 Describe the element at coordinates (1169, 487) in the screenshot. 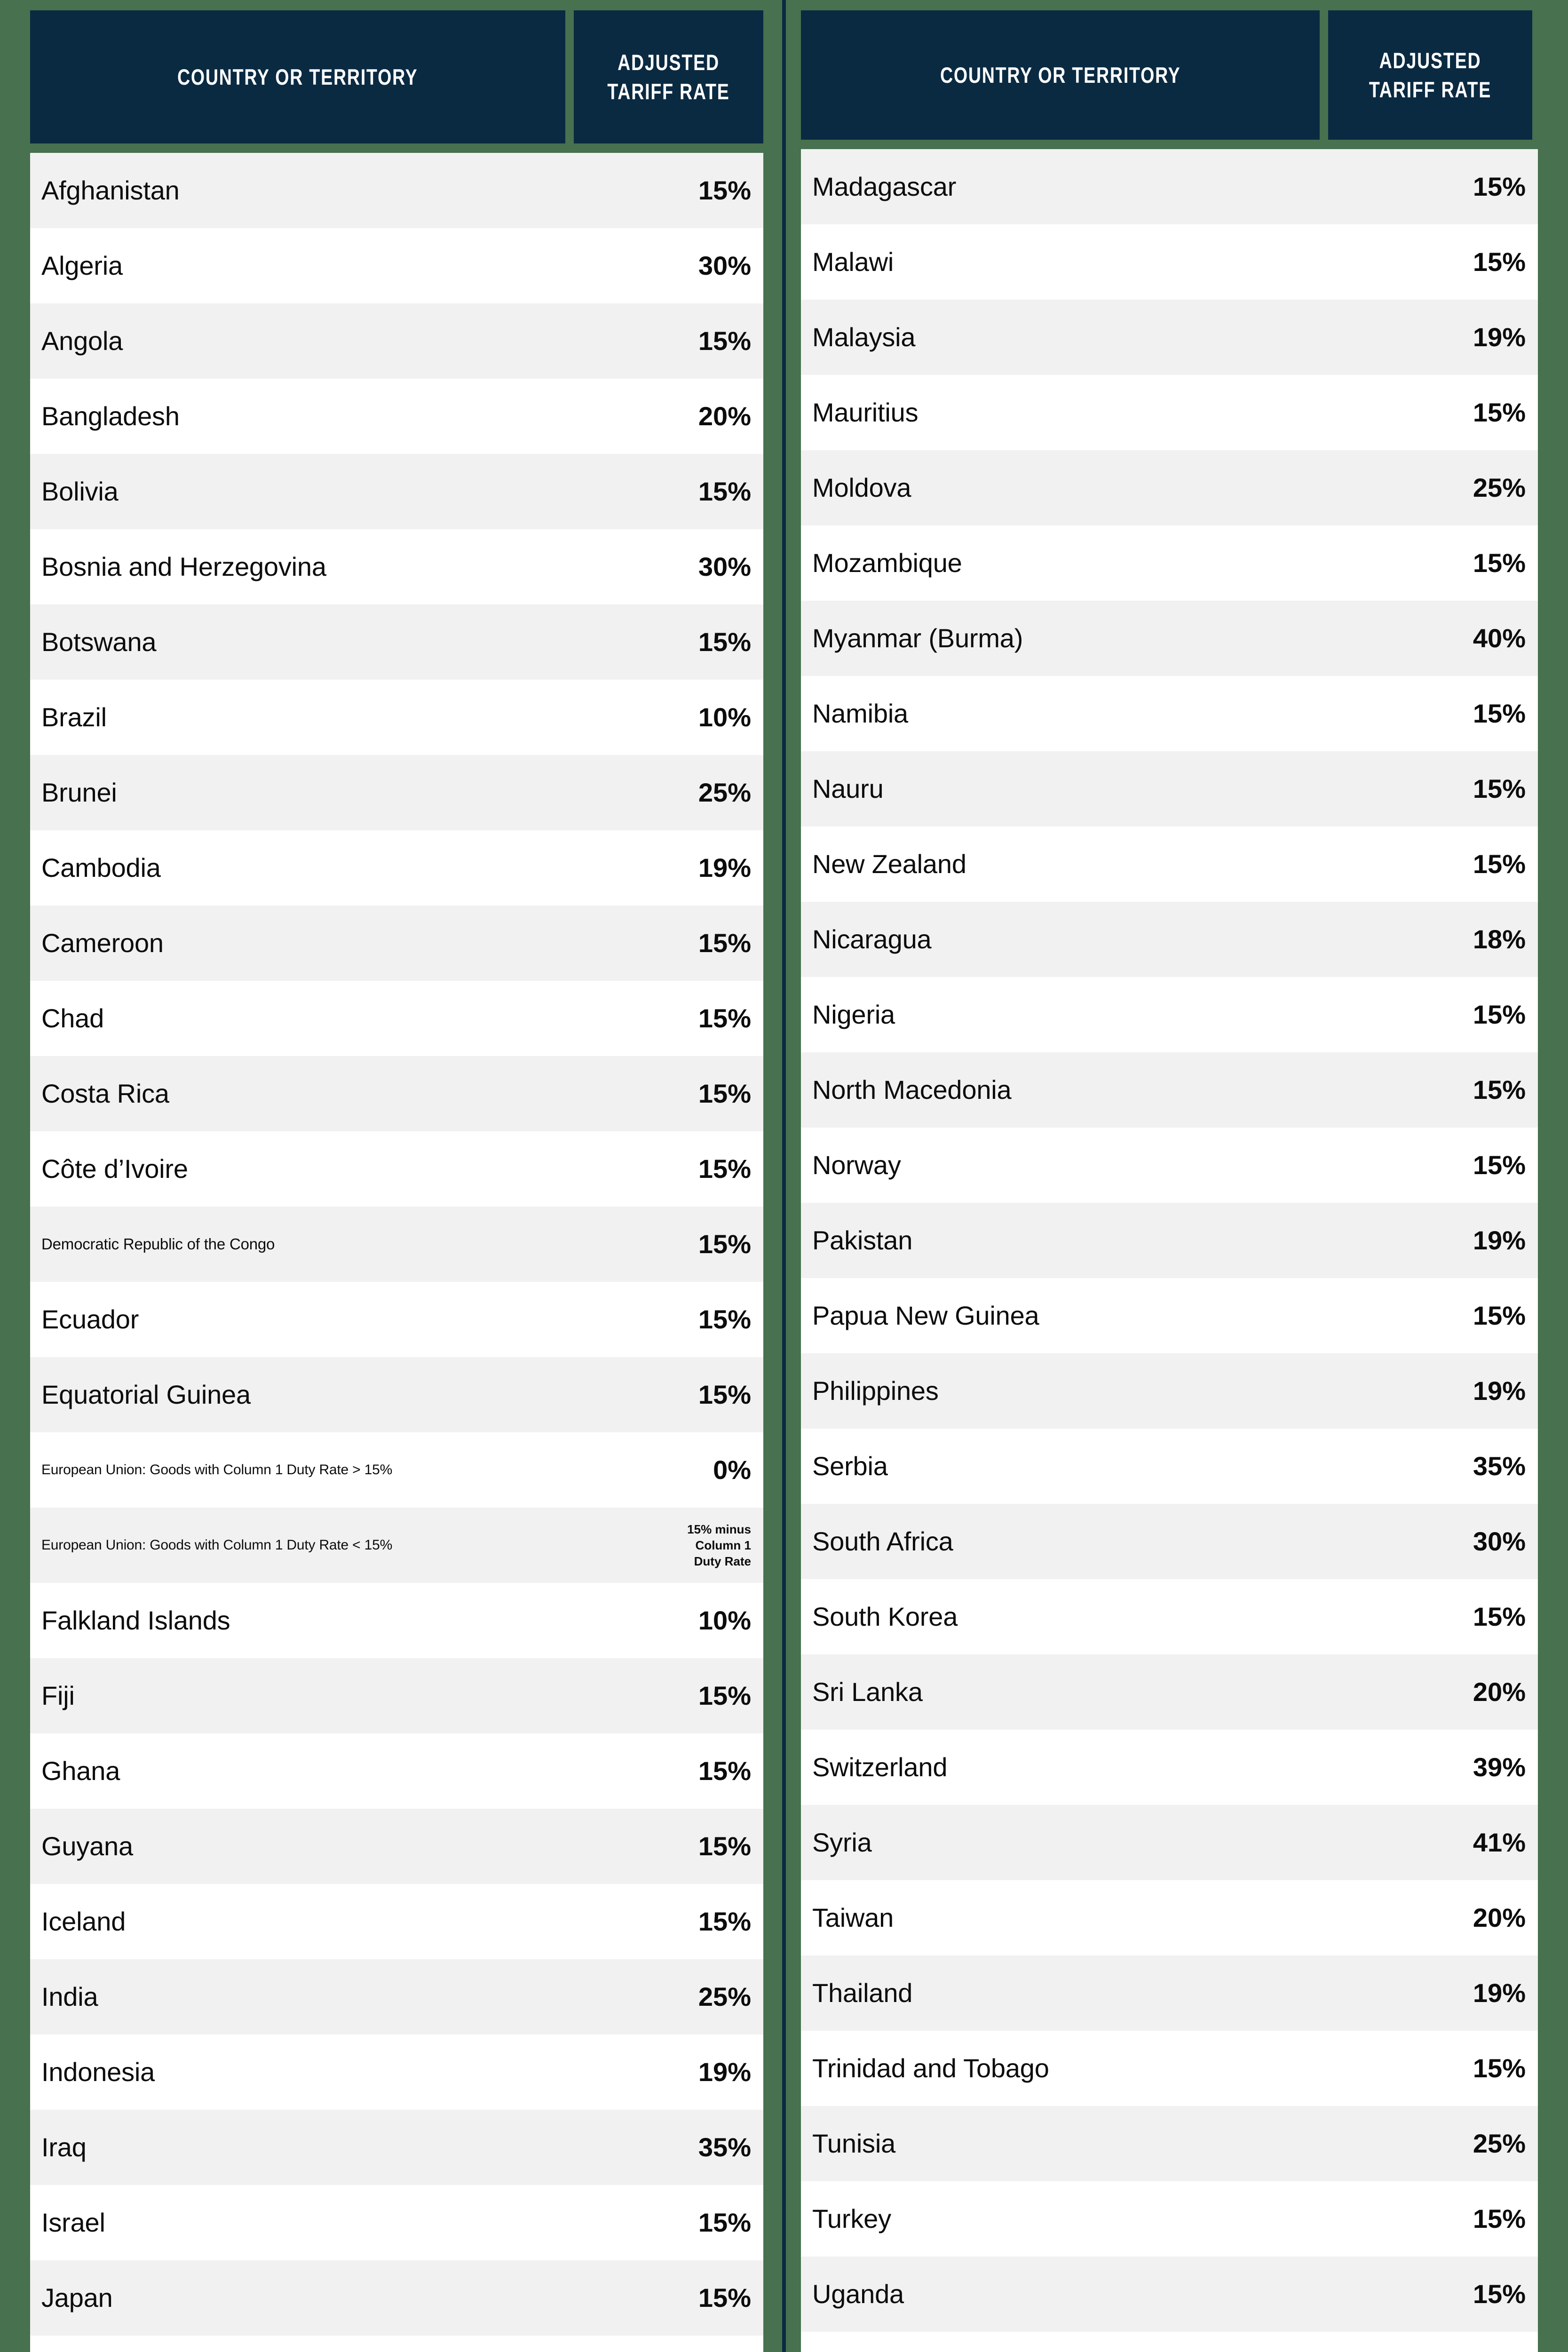

I see `table-row: Moldova 25%` at that location.